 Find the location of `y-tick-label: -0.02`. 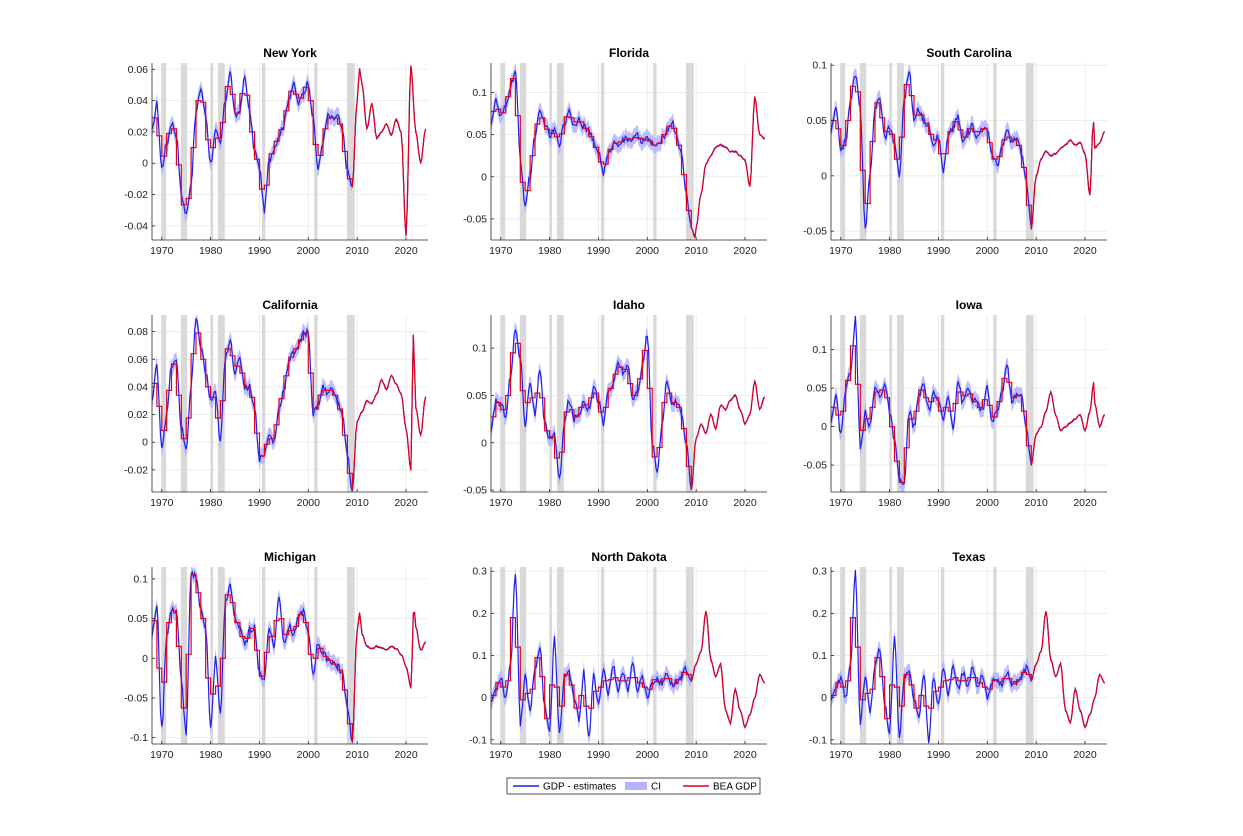

y-tick-label: -0.02 is located at coordinates (136, 195).